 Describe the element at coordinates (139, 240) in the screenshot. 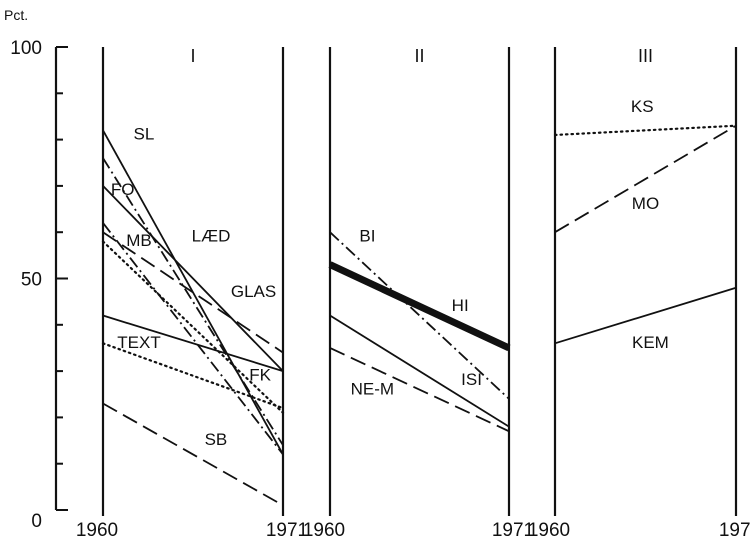

I see `series-label: MB` at that location.